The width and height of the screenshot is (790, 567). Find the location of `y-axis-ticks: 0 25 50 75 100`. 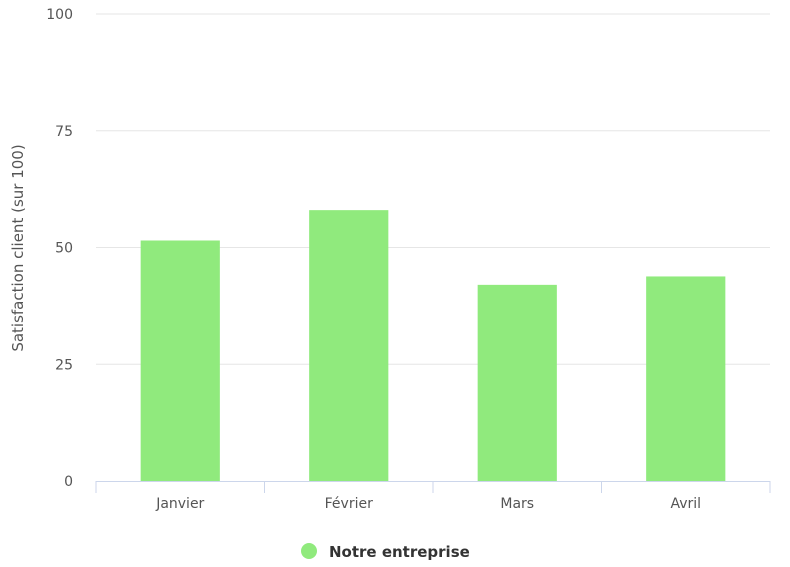

y-axis-ticks: 0 25 50 75 100 is located at coordinates (59, 248).